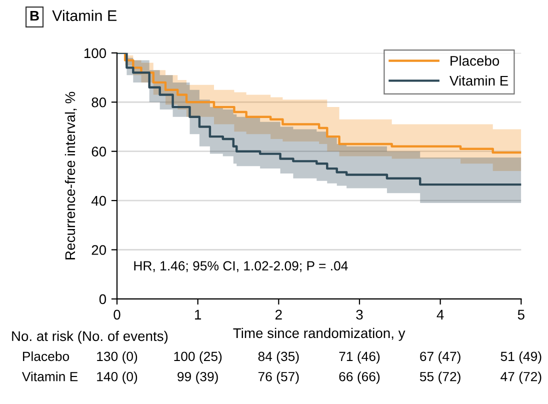 Image resolution: width=548 pixels, height=404 pixels. Describe the element at coordinates (34, 16) in the screenshot. I see `text: B` at that location.